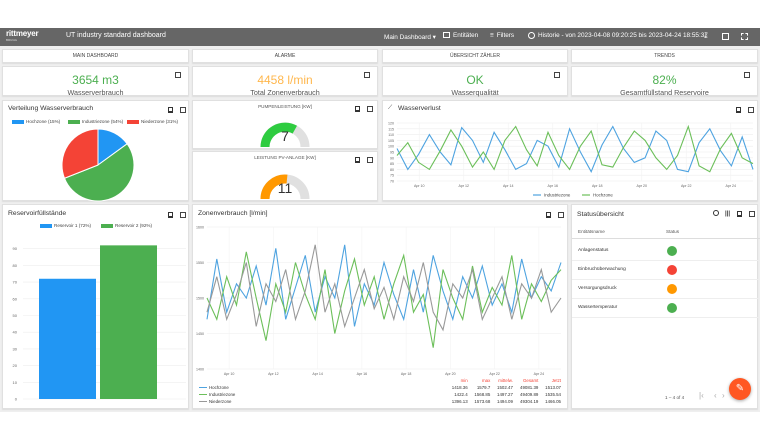  Describe the element at coordinates (285, 187) in the screenshot. I see `gauge-pv` at that location.